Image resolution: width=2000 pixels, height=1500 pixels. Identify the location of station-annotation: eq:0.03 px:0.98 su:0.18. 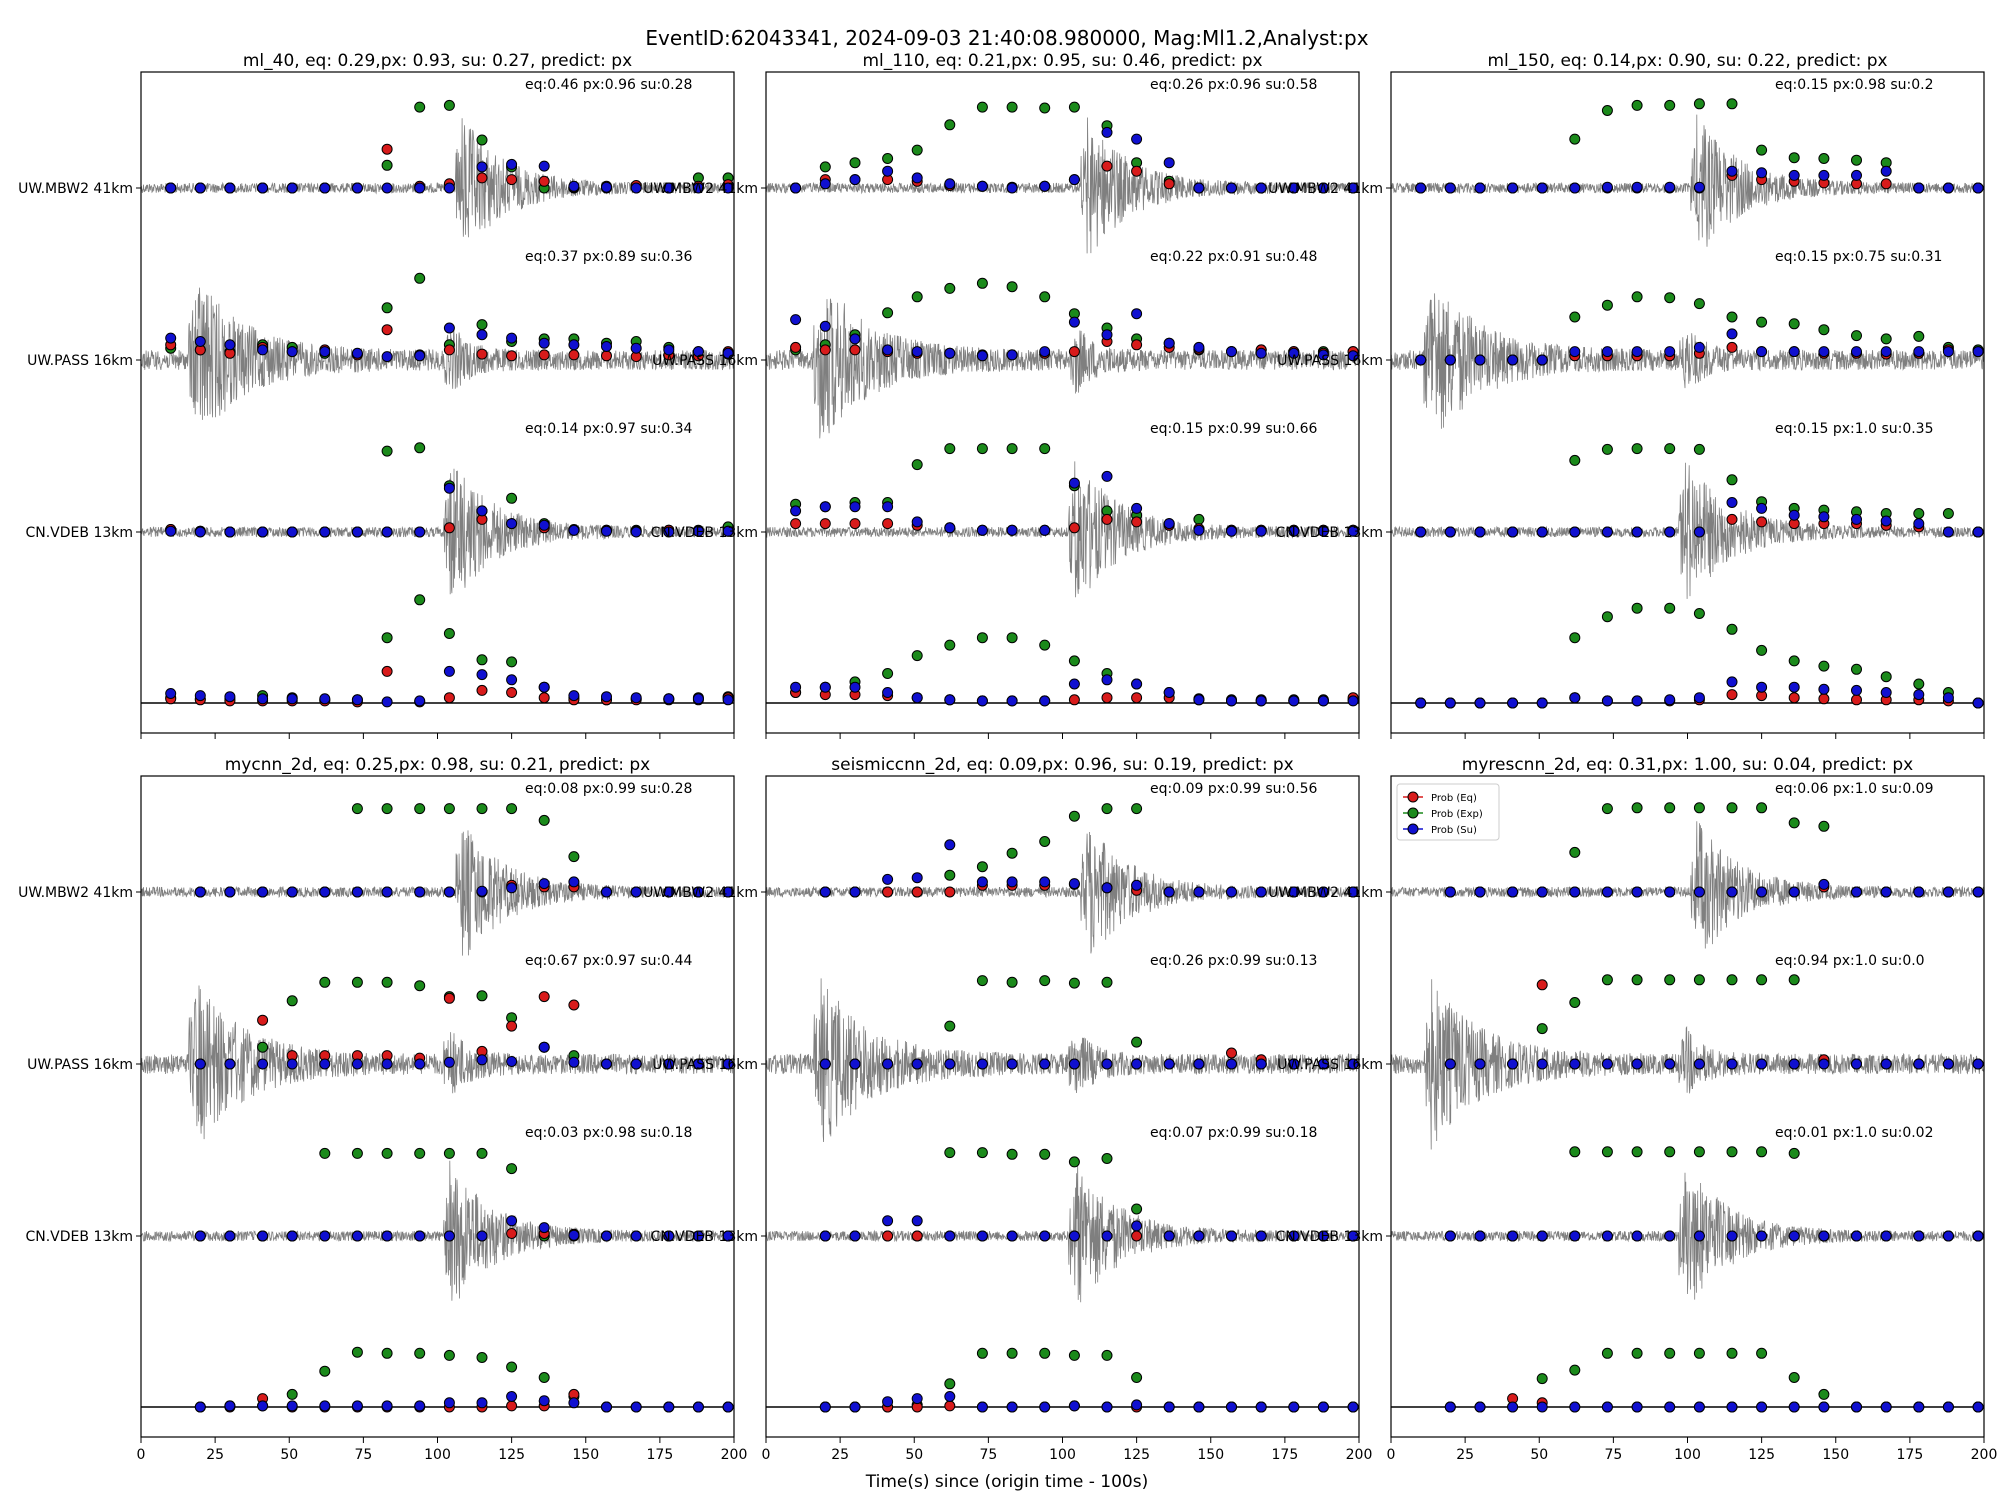
(608, 1133).